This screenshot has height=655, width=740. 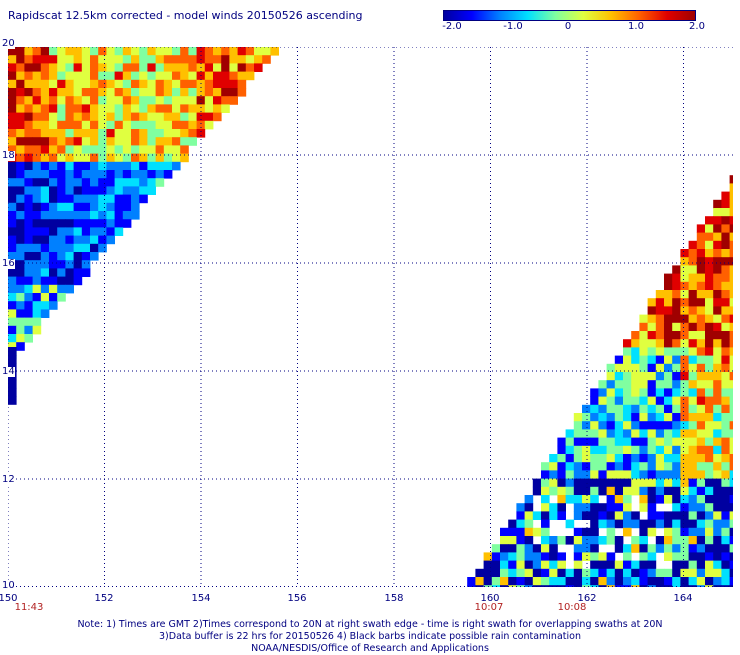 I want to click on swath-time-label: 11:43, so click(x=29, y=607).